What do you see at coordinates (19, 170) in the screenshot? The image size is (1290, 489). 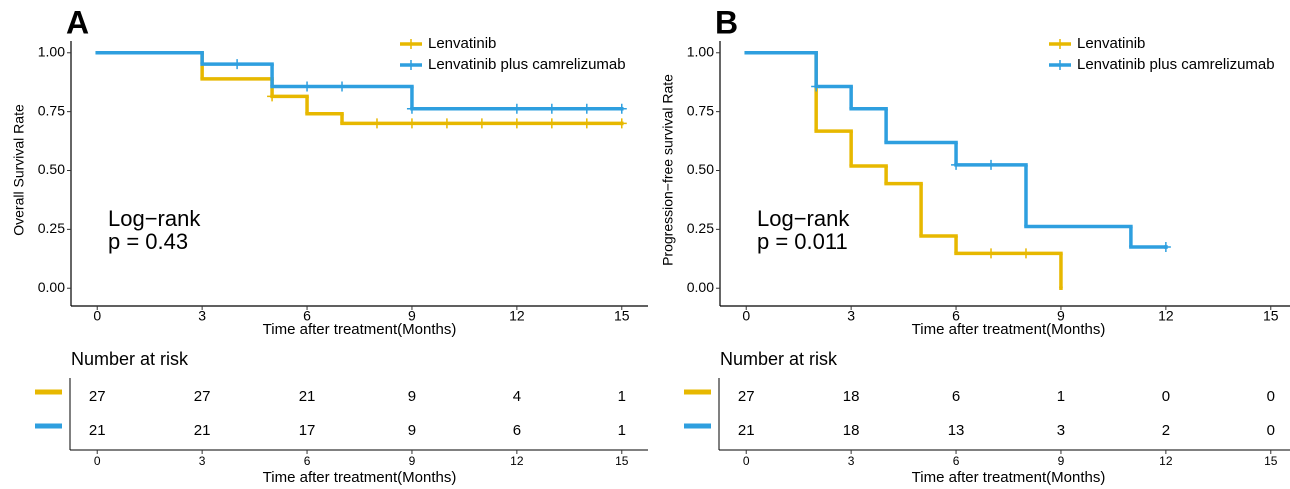 I see `y-axis-label: Overall Survival Rate` at bounding box center [19, 170].